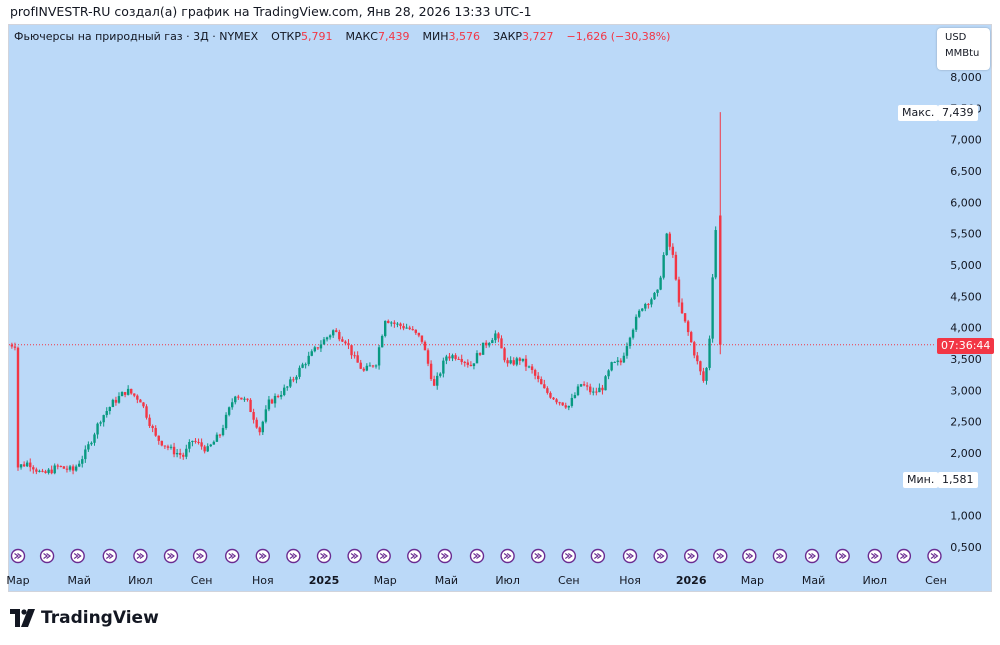 Image resolution: width=1000 pixels, height=645 pixels. I want to click on x-axis-tick-label: Сен, so click(202, 580).